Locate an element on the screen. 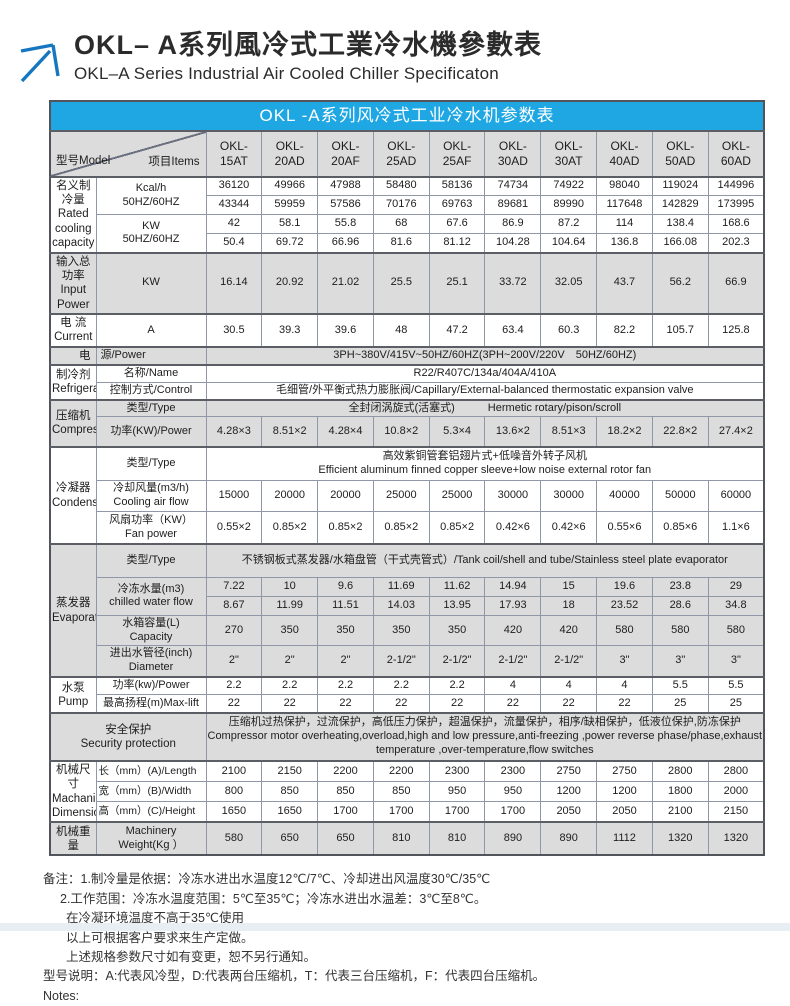 The width and height of the screenshot is (790, 1006). value-cell: 350 is located at coordinates (290, 630).